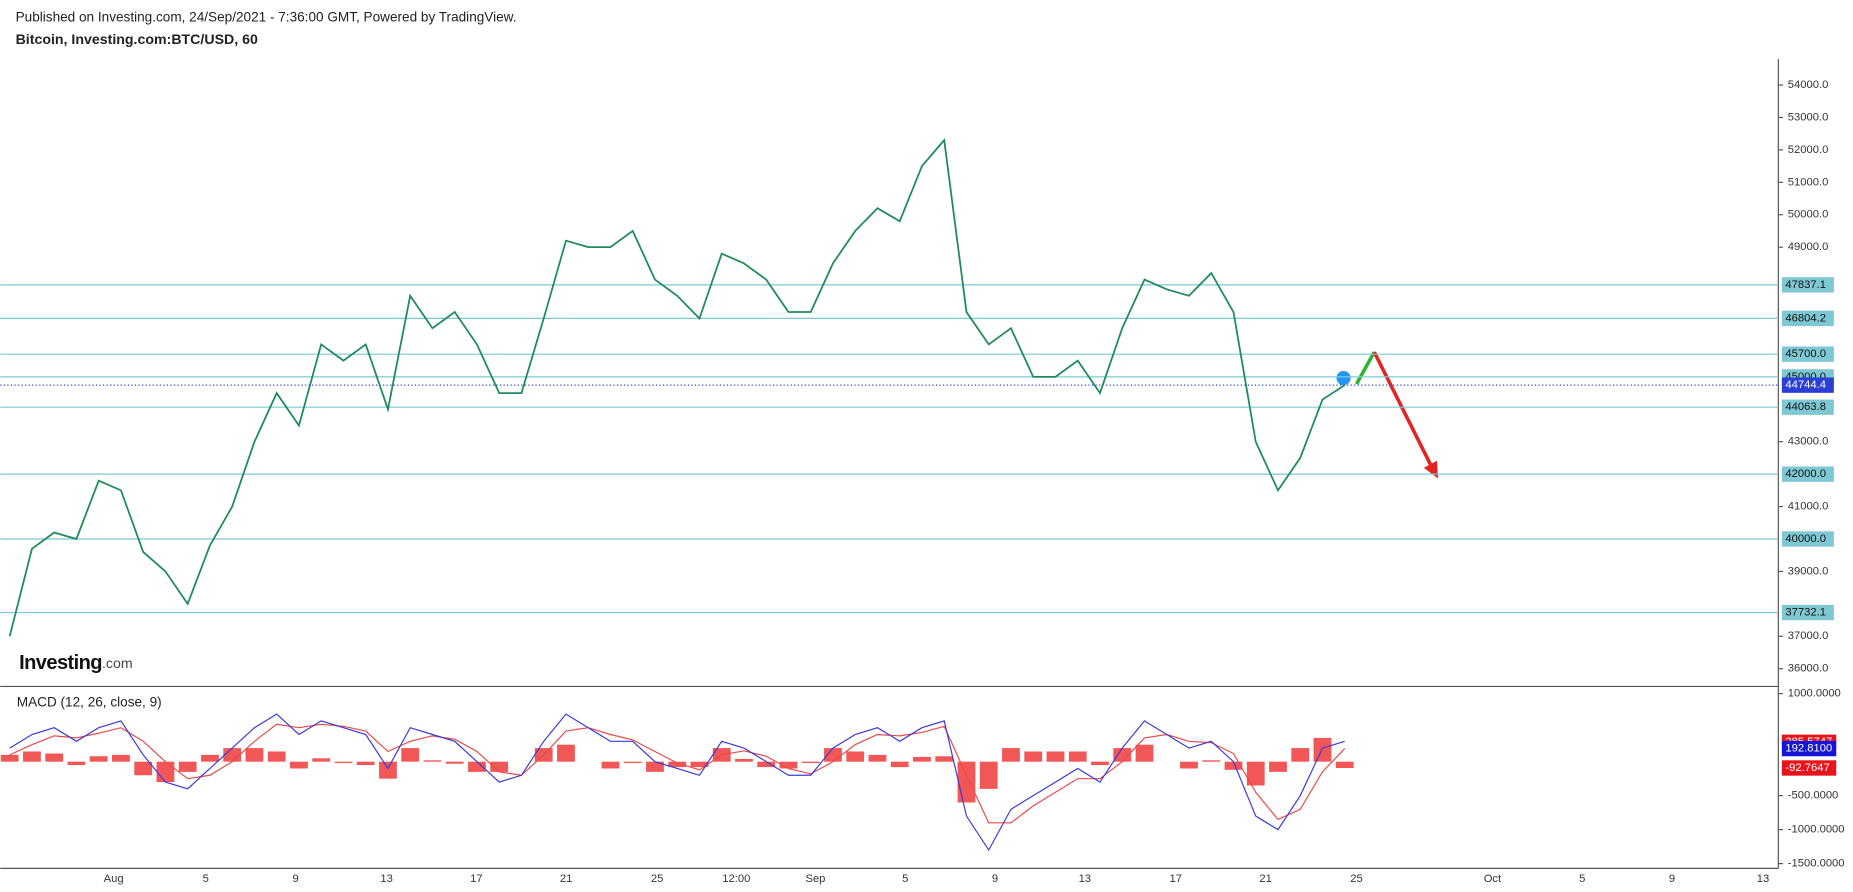  Describe the element at coordinates (677, 773) in the screenshot. I see `signal-line` at that location.